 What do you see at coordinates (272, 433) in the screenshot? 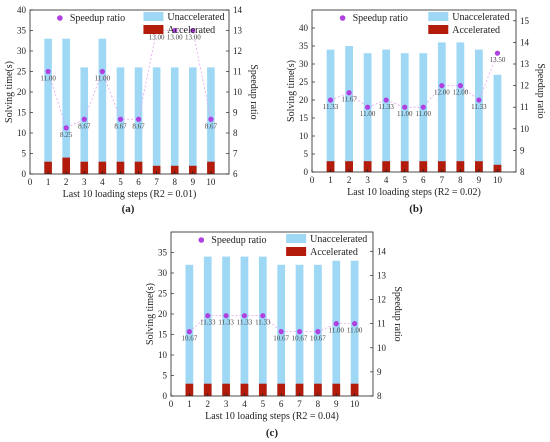
I see `panel-caption: (c)` at bounding box center [272, 433].